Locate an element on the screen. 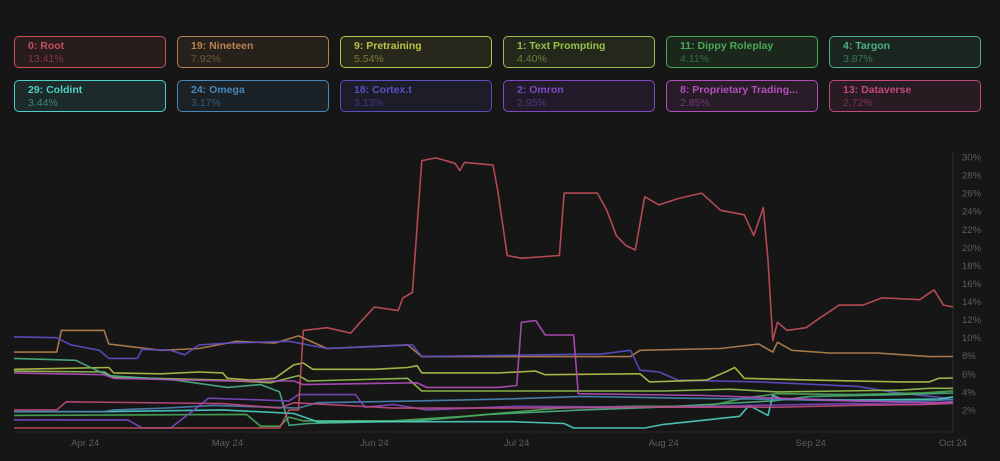 Image resolution: width=1000 pixels, height=461 pixels. legend-card-label: 0: Root is located at coordinates (46, 46).